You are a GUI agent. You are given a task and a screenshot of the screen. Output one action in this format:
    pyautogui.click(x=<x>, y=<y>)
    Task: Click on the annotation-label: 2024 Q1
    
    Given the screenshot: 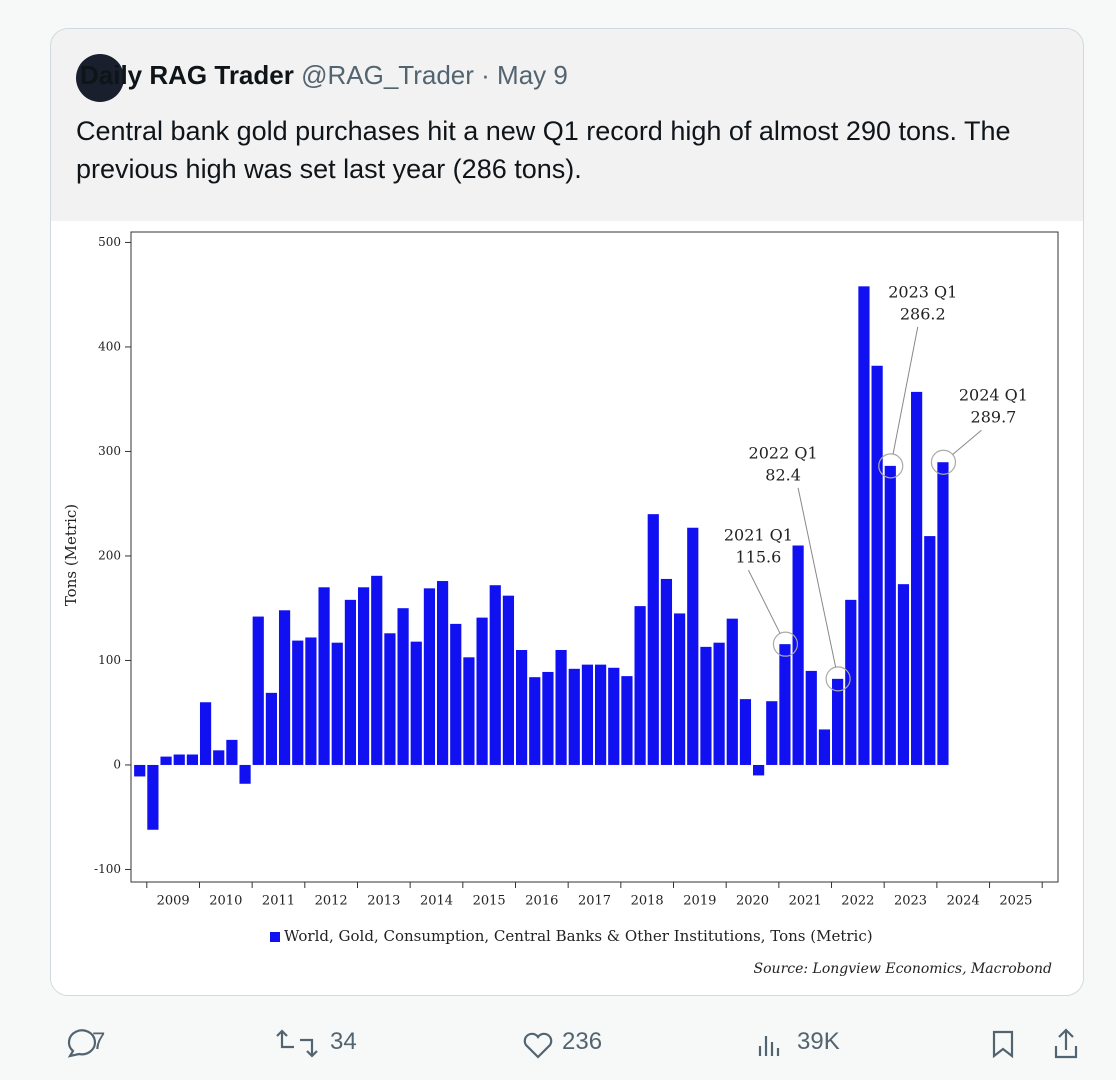 What is the action you would take?
    pyautogui.click(x=993, y=395)
    